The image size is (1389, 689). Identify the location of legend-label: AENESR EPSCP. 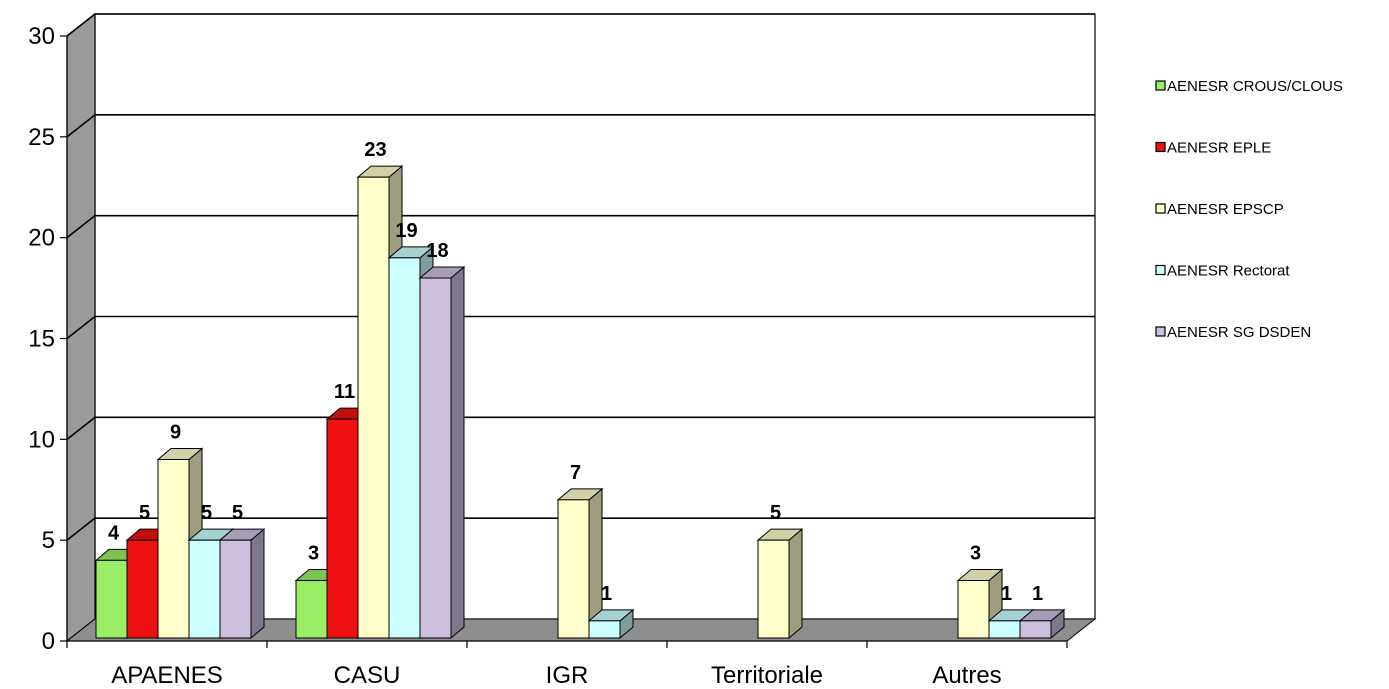
(1225, 209).